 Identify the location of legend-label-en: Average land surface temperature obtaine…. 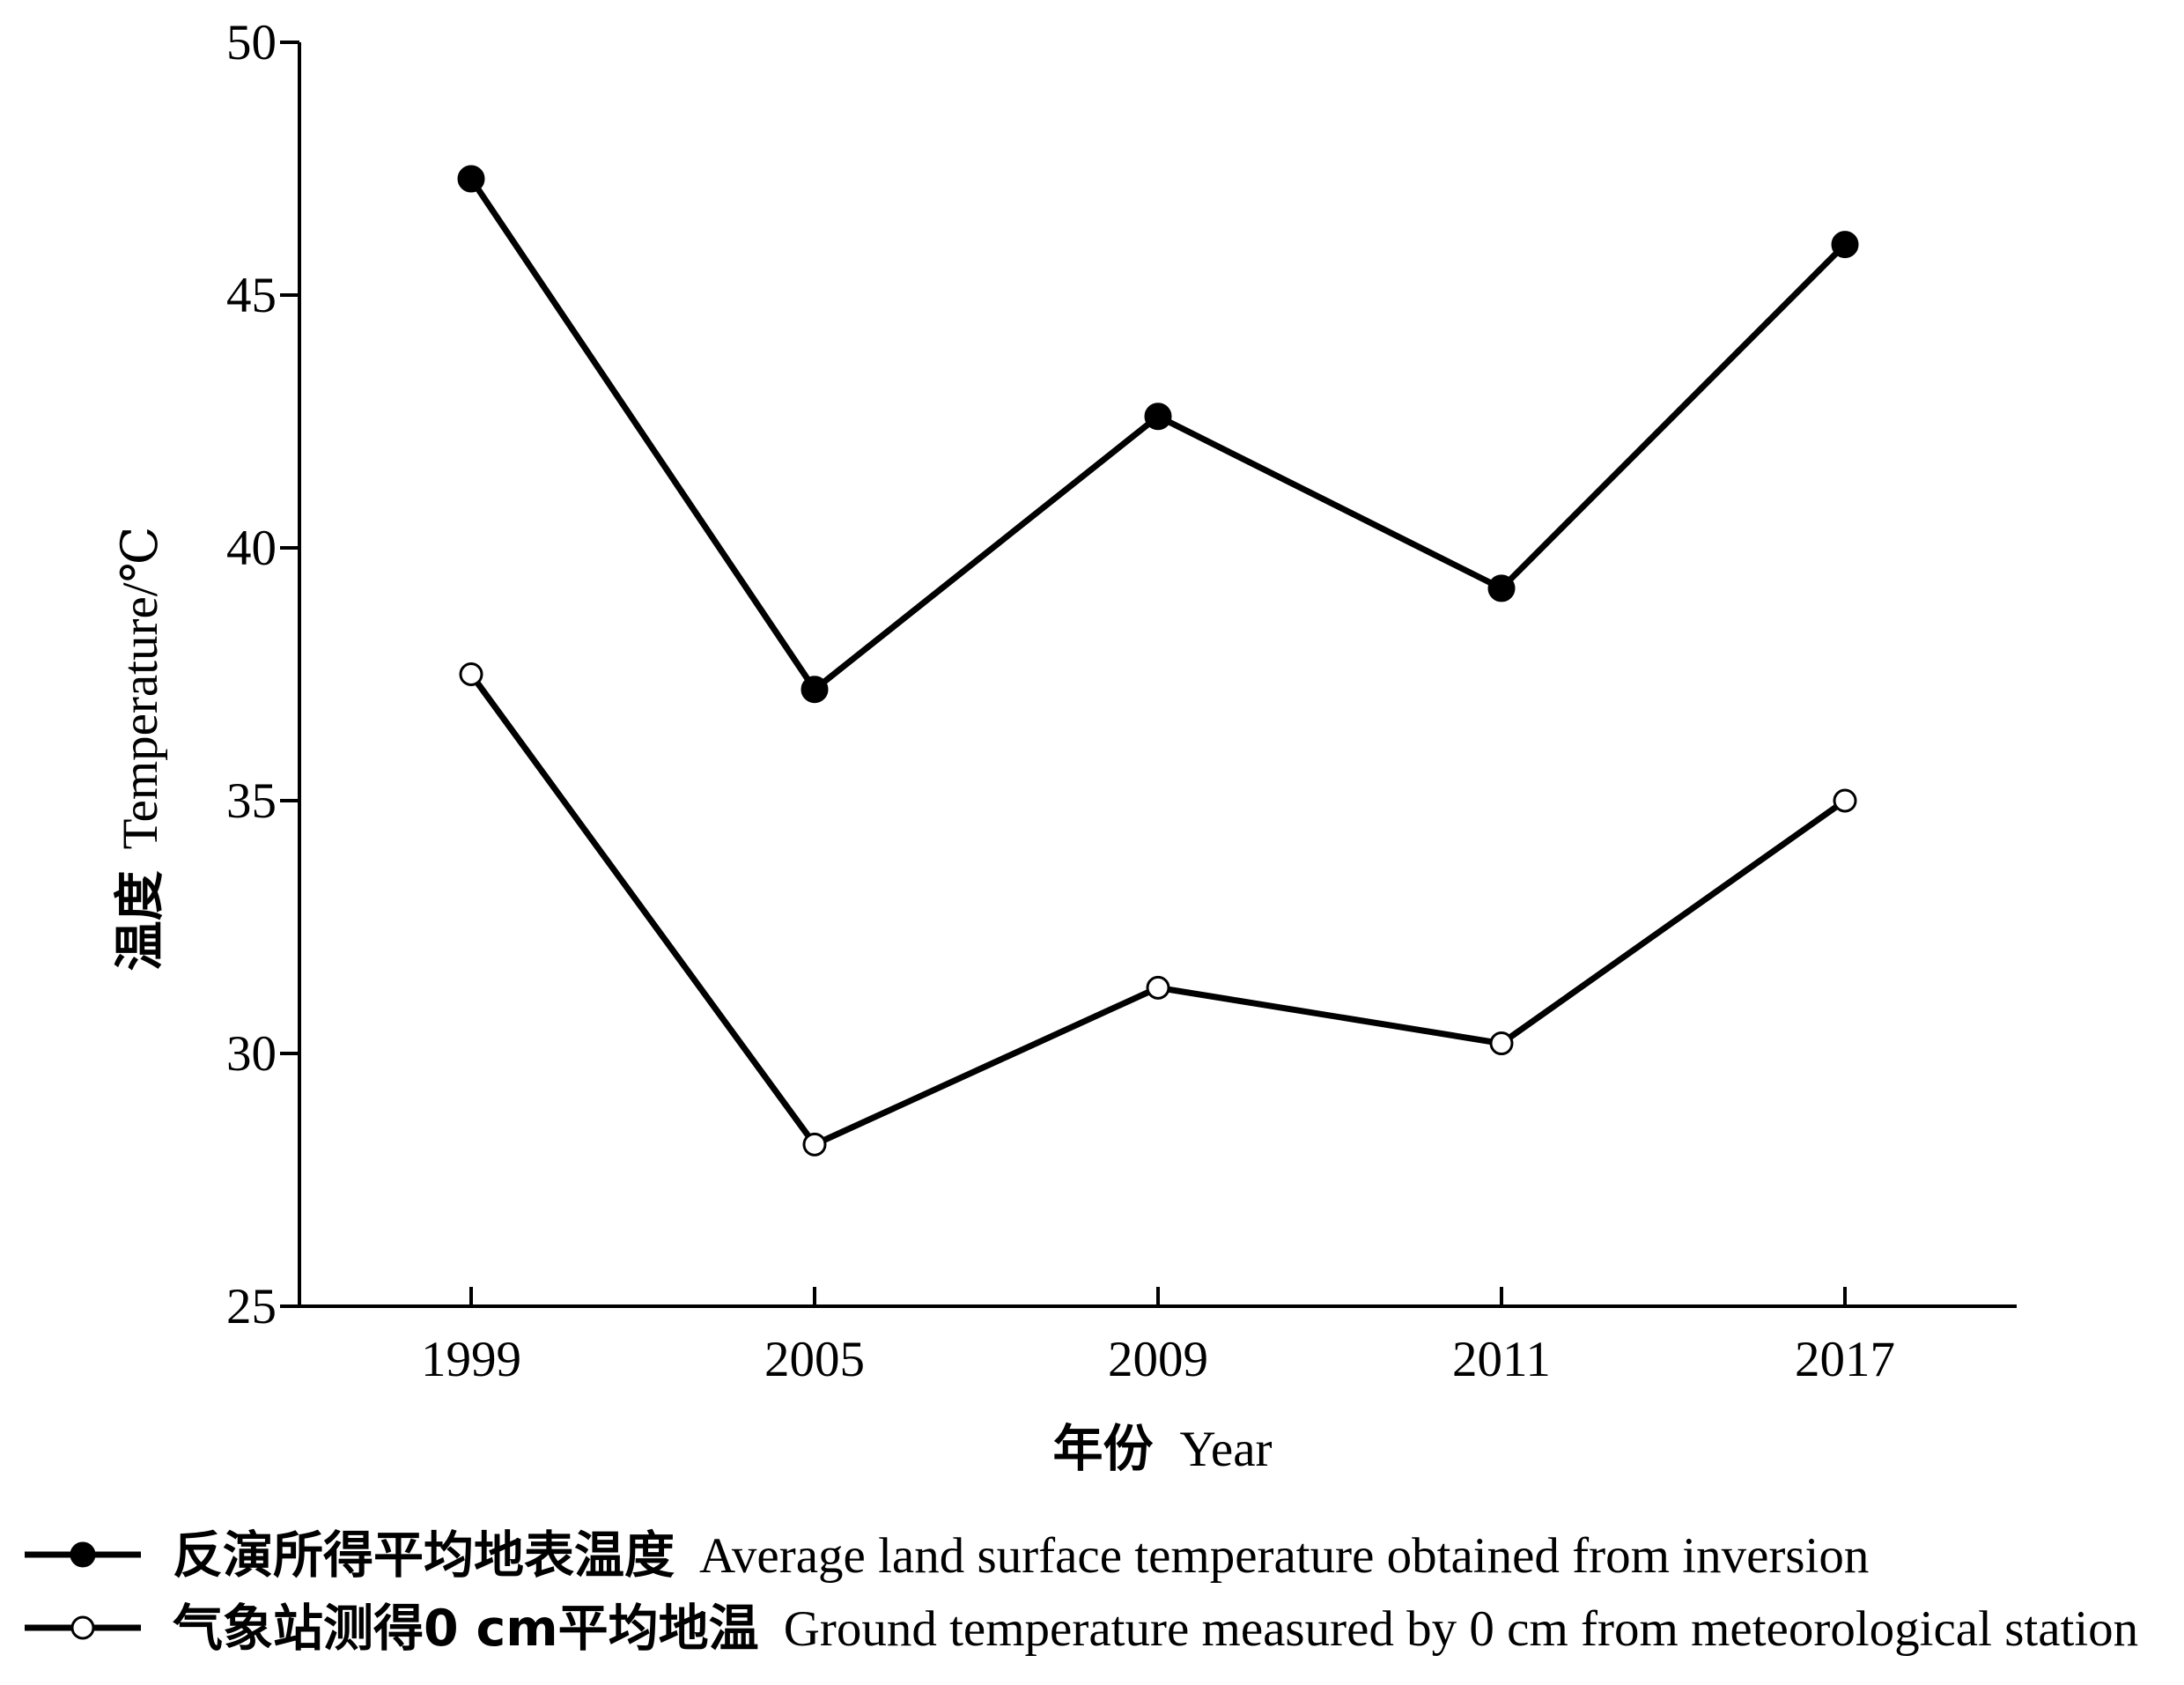
(1284, 1556).